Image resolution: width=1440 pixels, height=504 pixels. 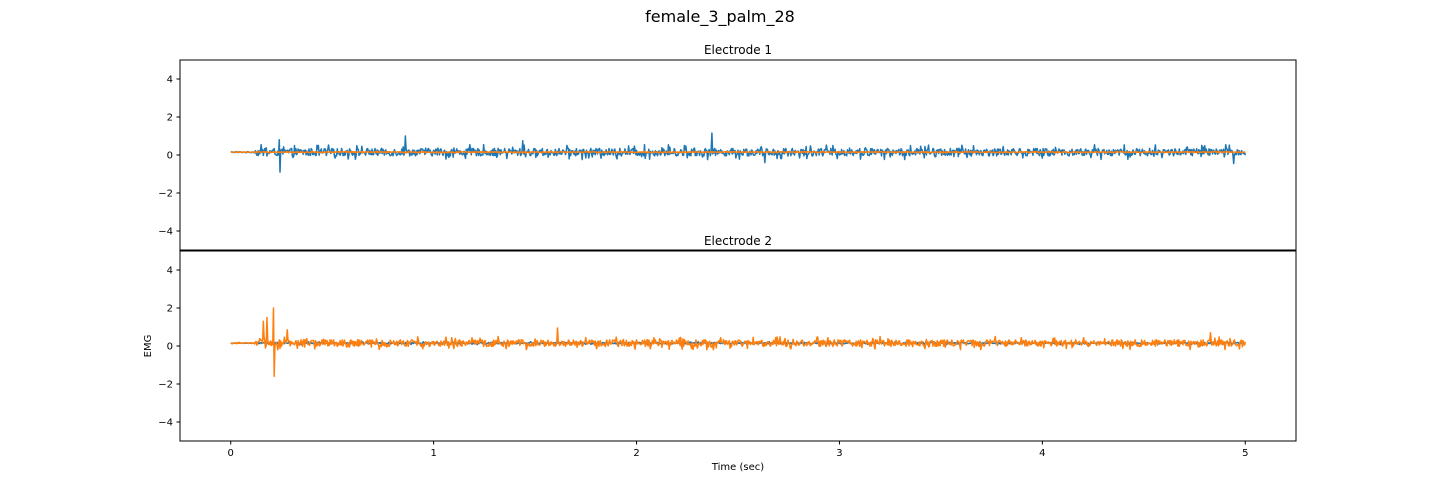 I want to click on figure-title: female_3_palm_28, so click(x=720, y=17).